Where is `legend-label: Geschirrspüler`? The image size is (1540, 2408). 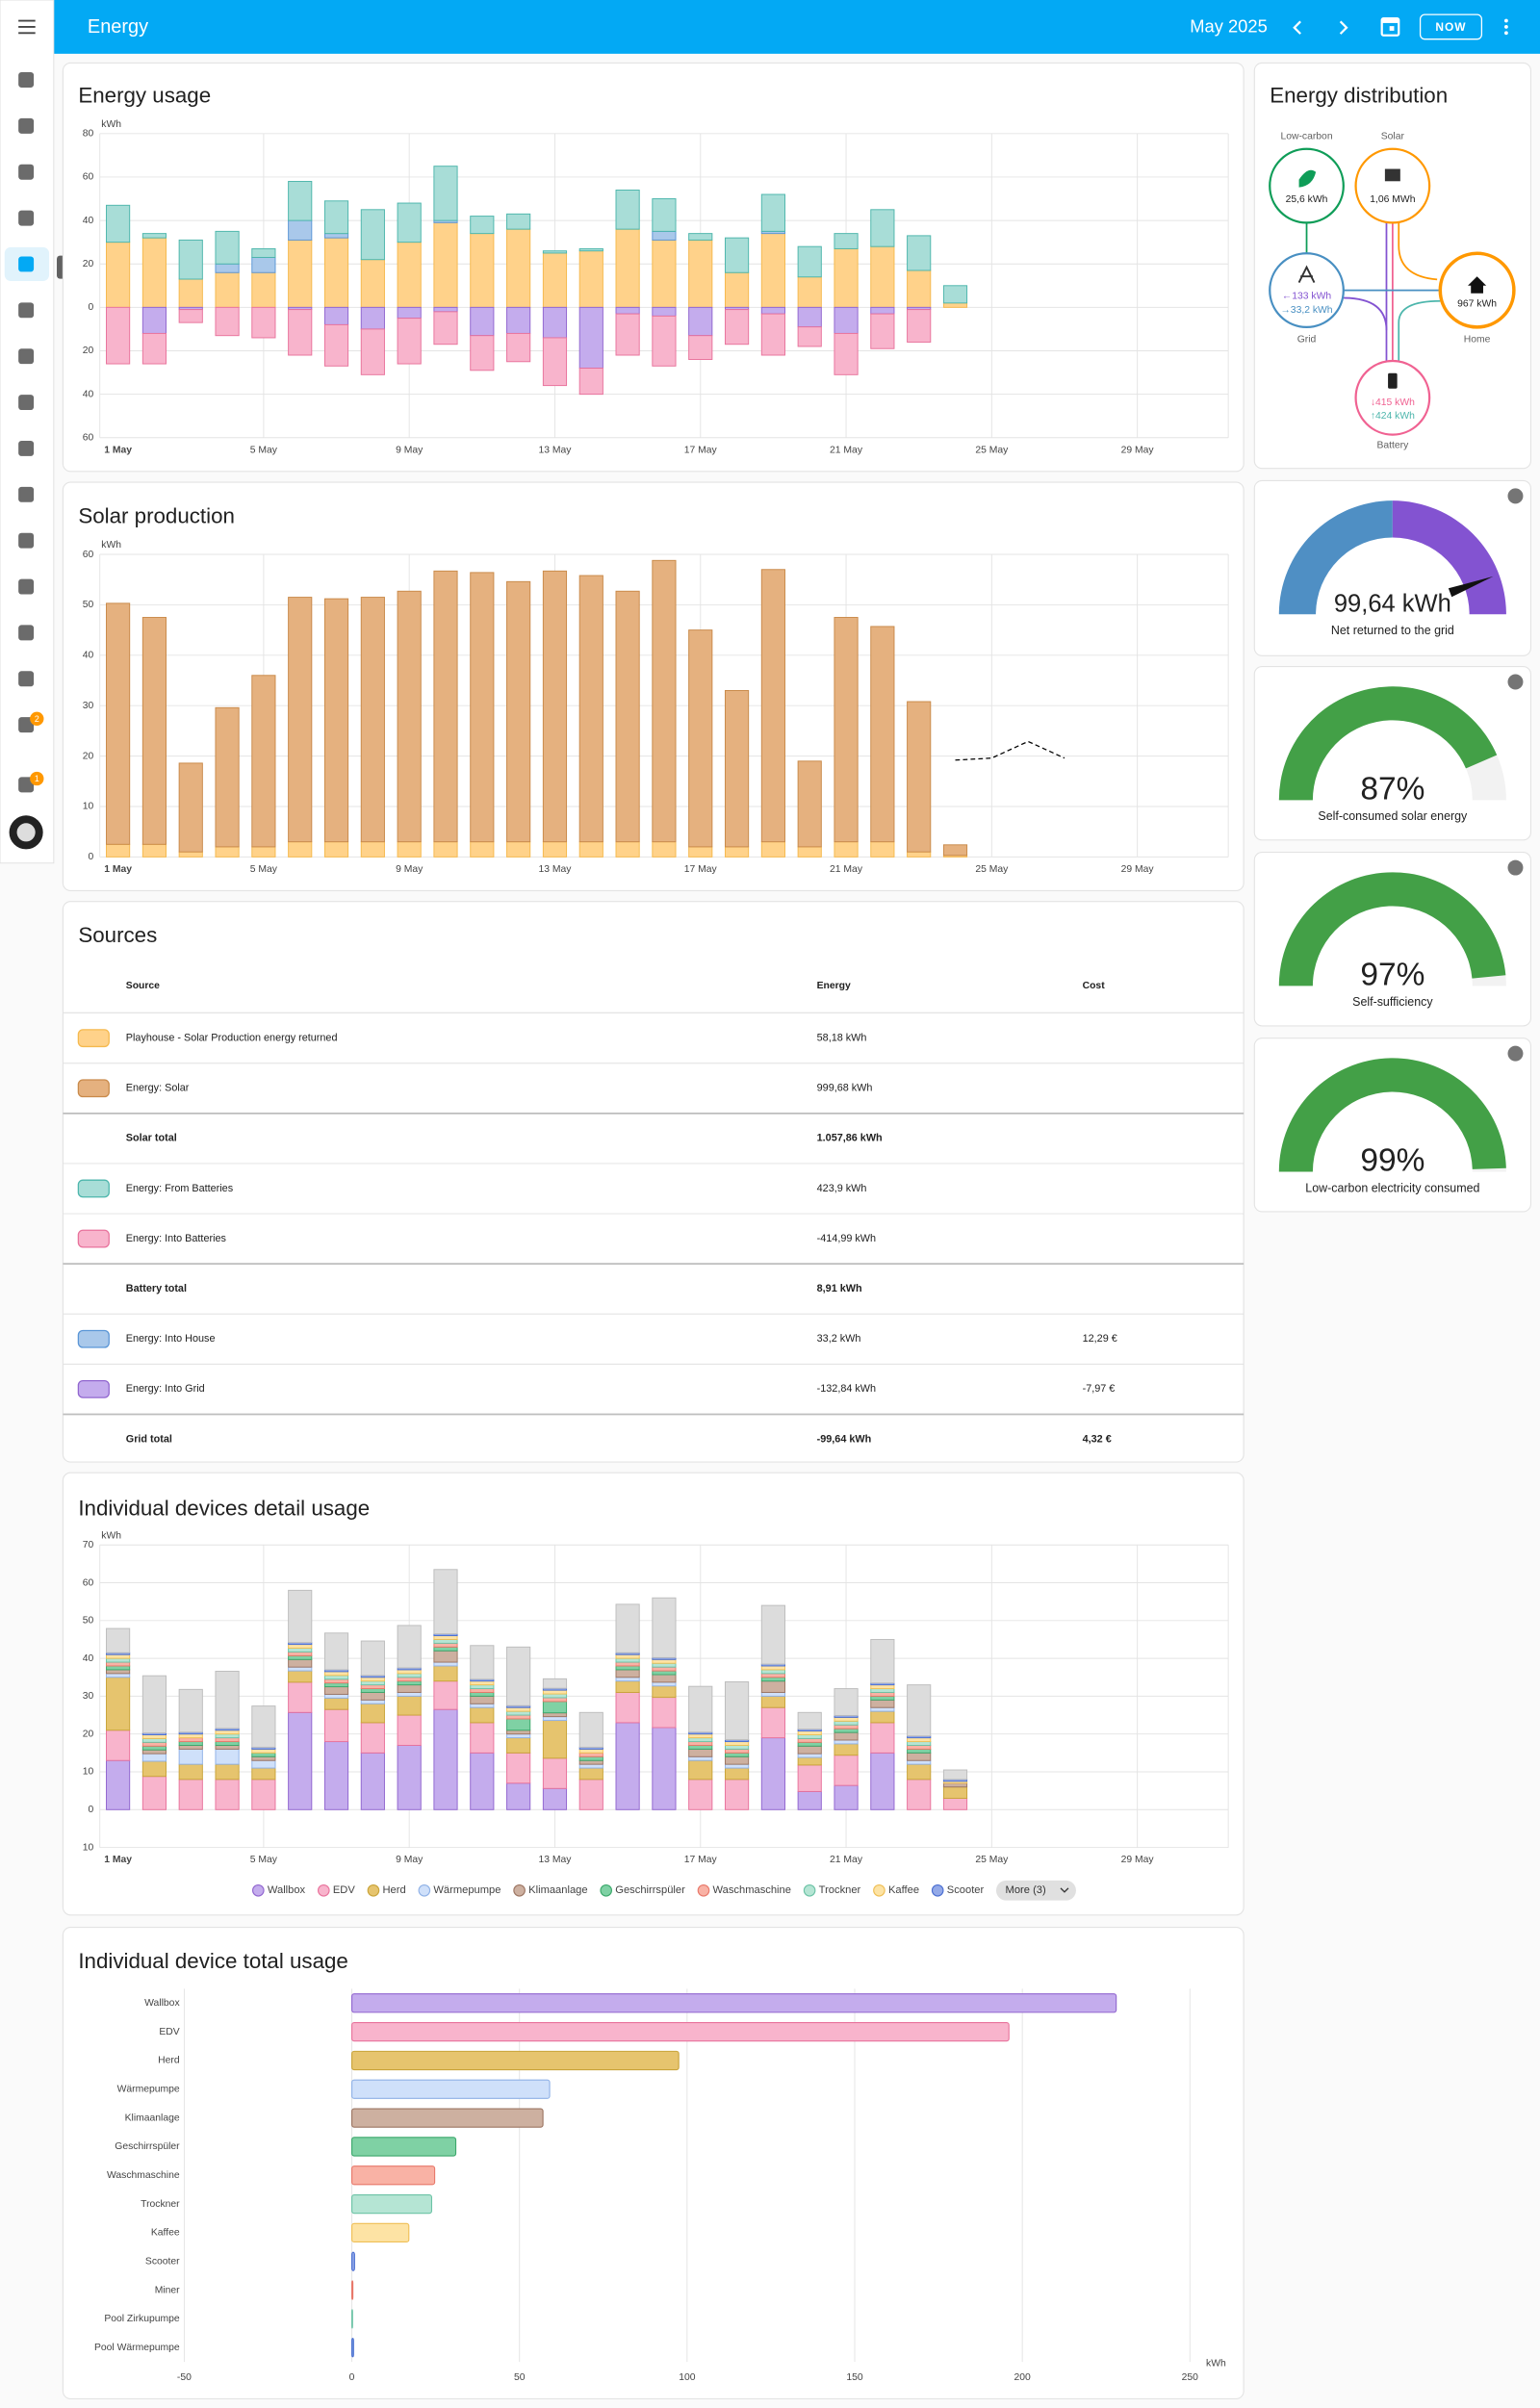 legend-label: Geschirrspüler is located at coordinates (650, 1890).